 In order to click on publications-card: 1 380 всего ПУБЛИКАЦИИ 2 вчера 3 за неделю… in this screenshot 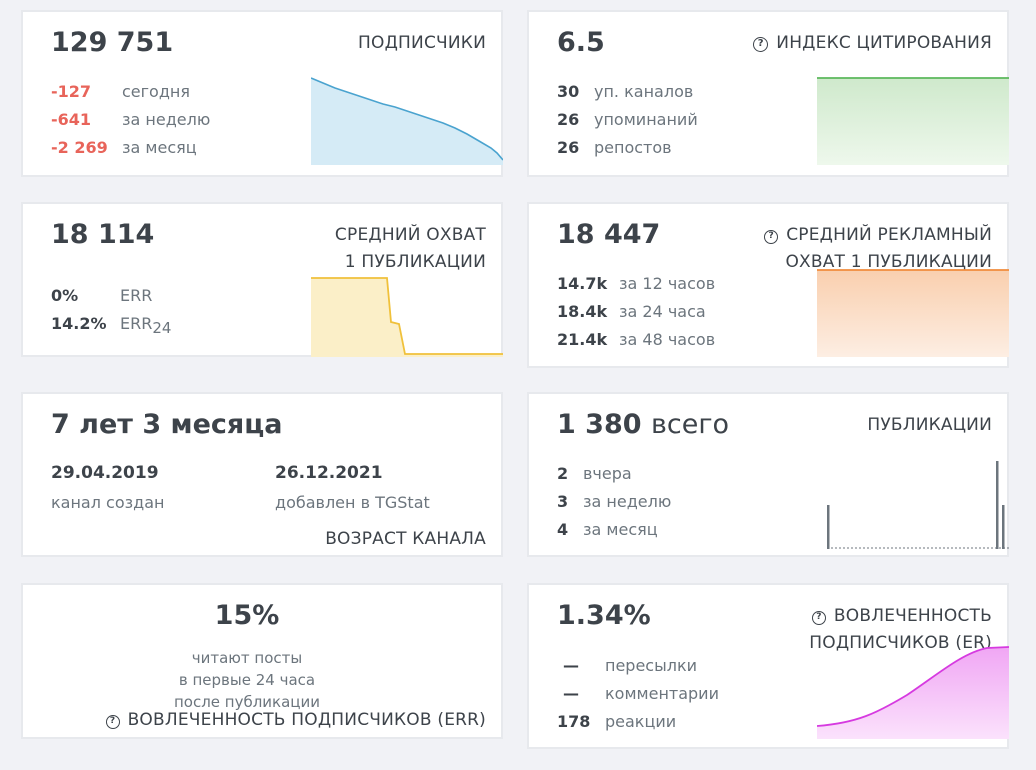, I will do `click(768, 474)`.